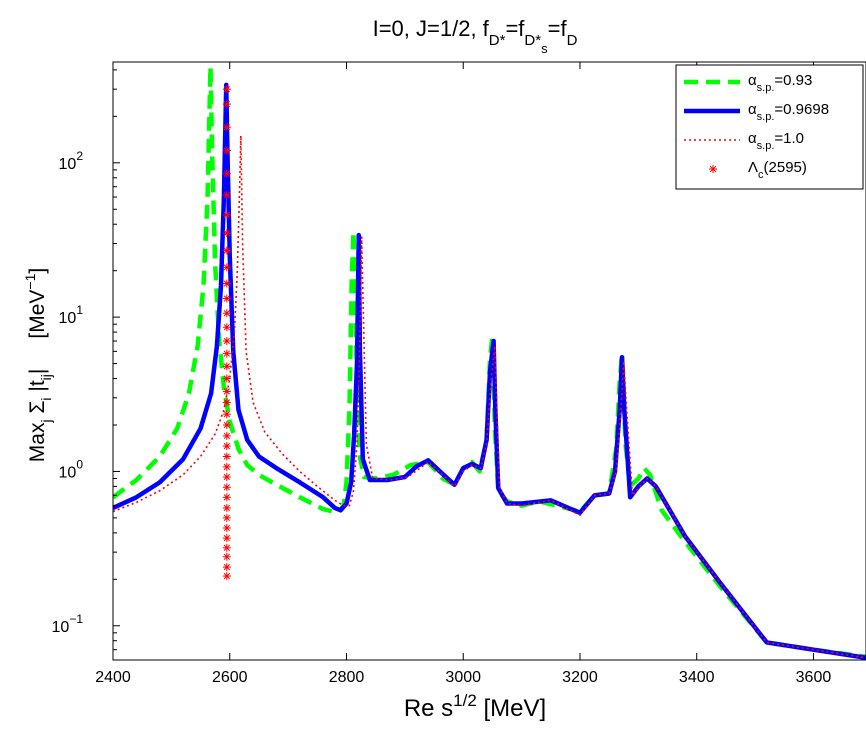 This screenshot has height=734, width=866. I want to click on y-tick-labels: 10² 10¹ 10⁰ 10⁻¹, so click(68, 392).